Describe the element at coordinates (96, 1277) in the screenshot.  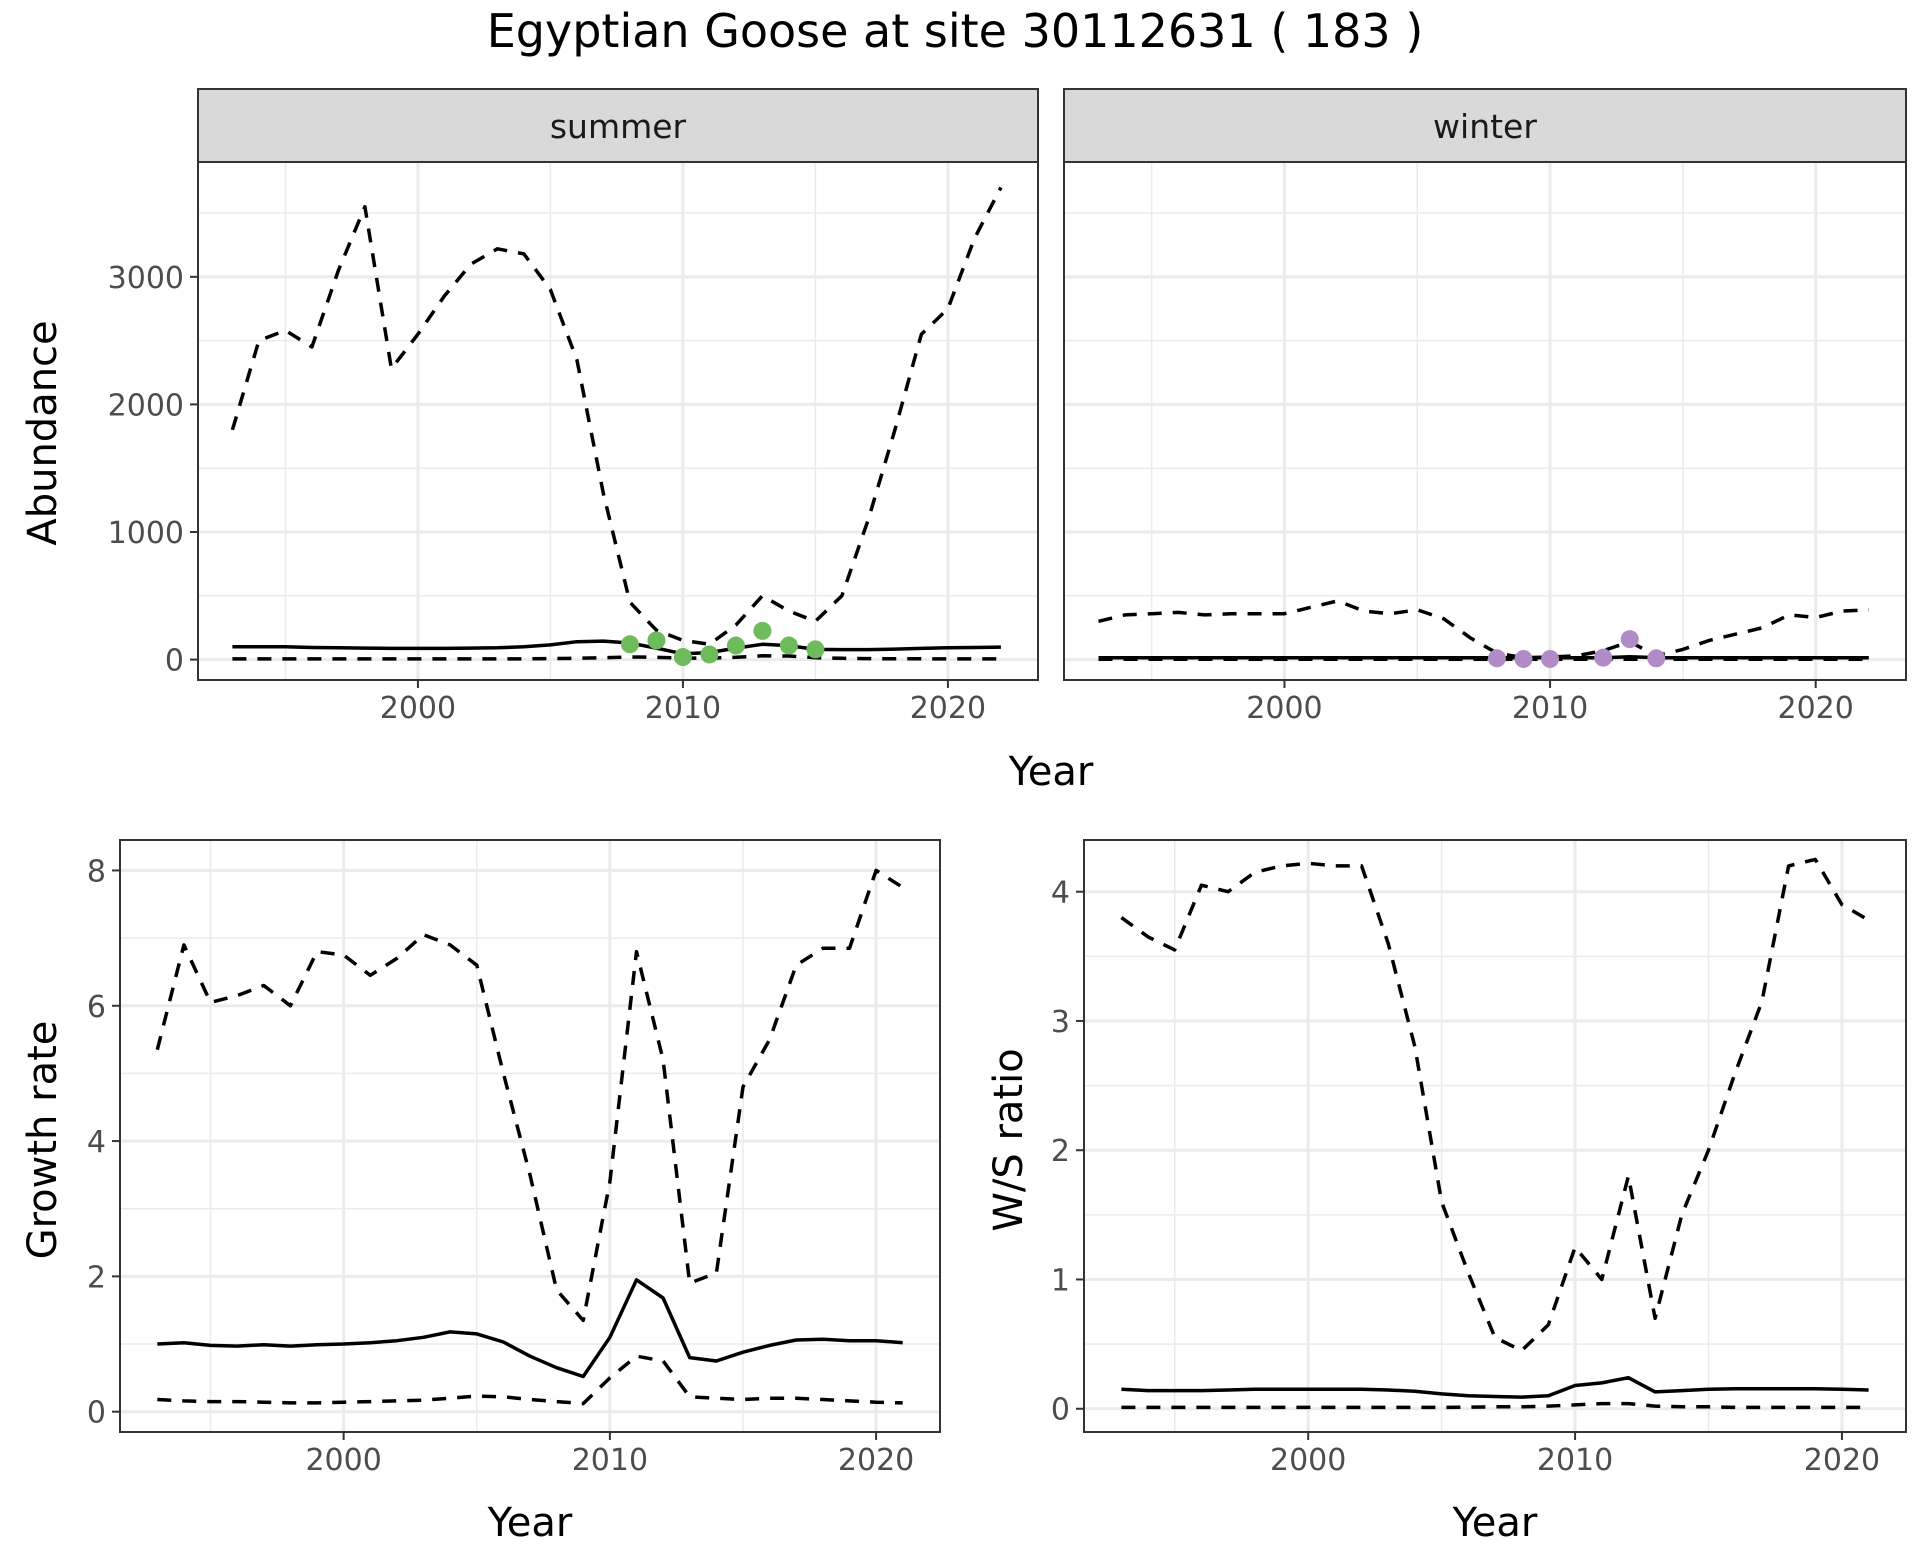
I see `growth-y-tick-label: 2` at that location.